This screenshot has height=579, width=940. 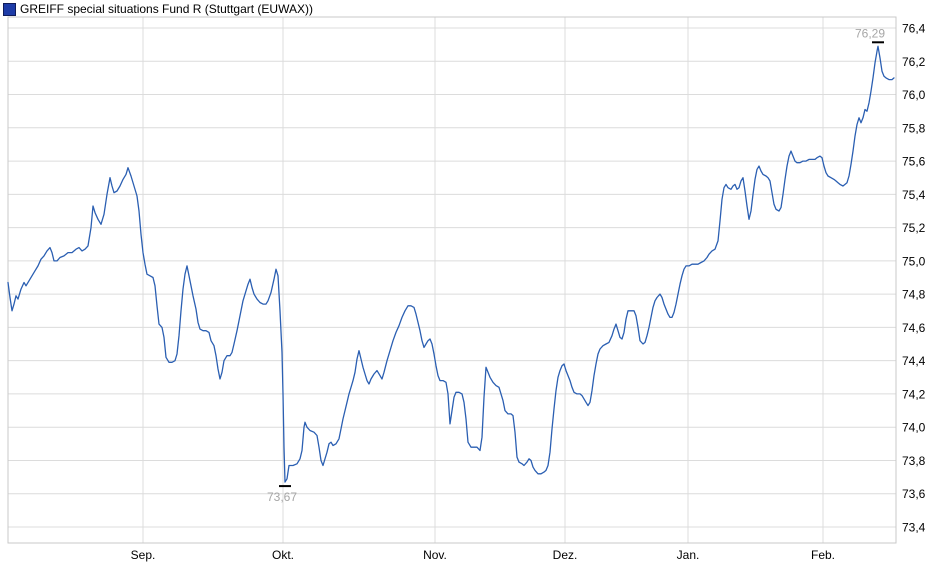 What do you see at coordinates (282, 497) in the screenshot?
I see `min-value-label: 73,67` at bounding box center [282, 497].